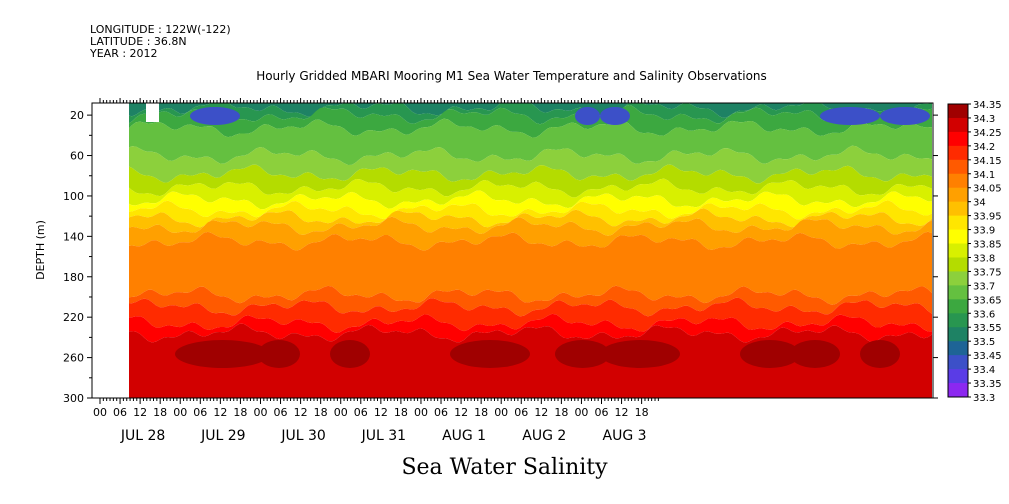  I want to click on colorbar-label: 33.95, so click(987, 217).